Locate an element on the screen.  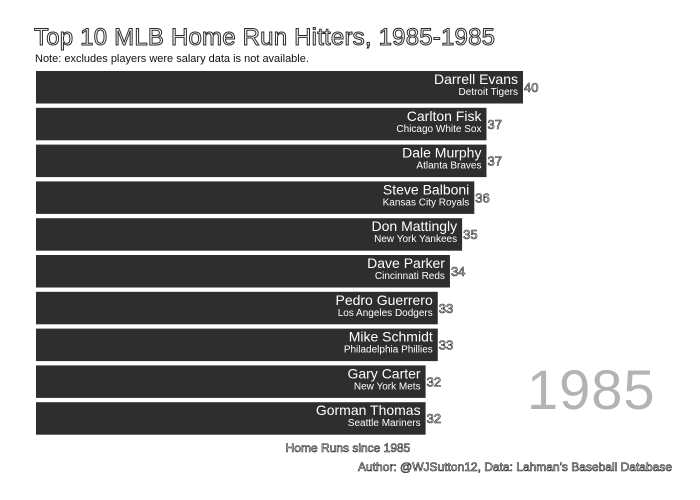
x-axis-label: Home Runs since 1985 is located at coordinates (348, 448).